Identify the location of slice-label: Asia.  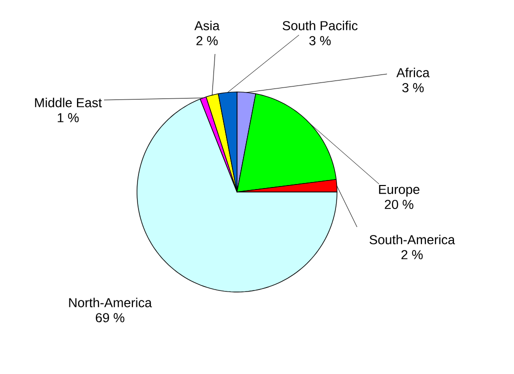
(207, 25).